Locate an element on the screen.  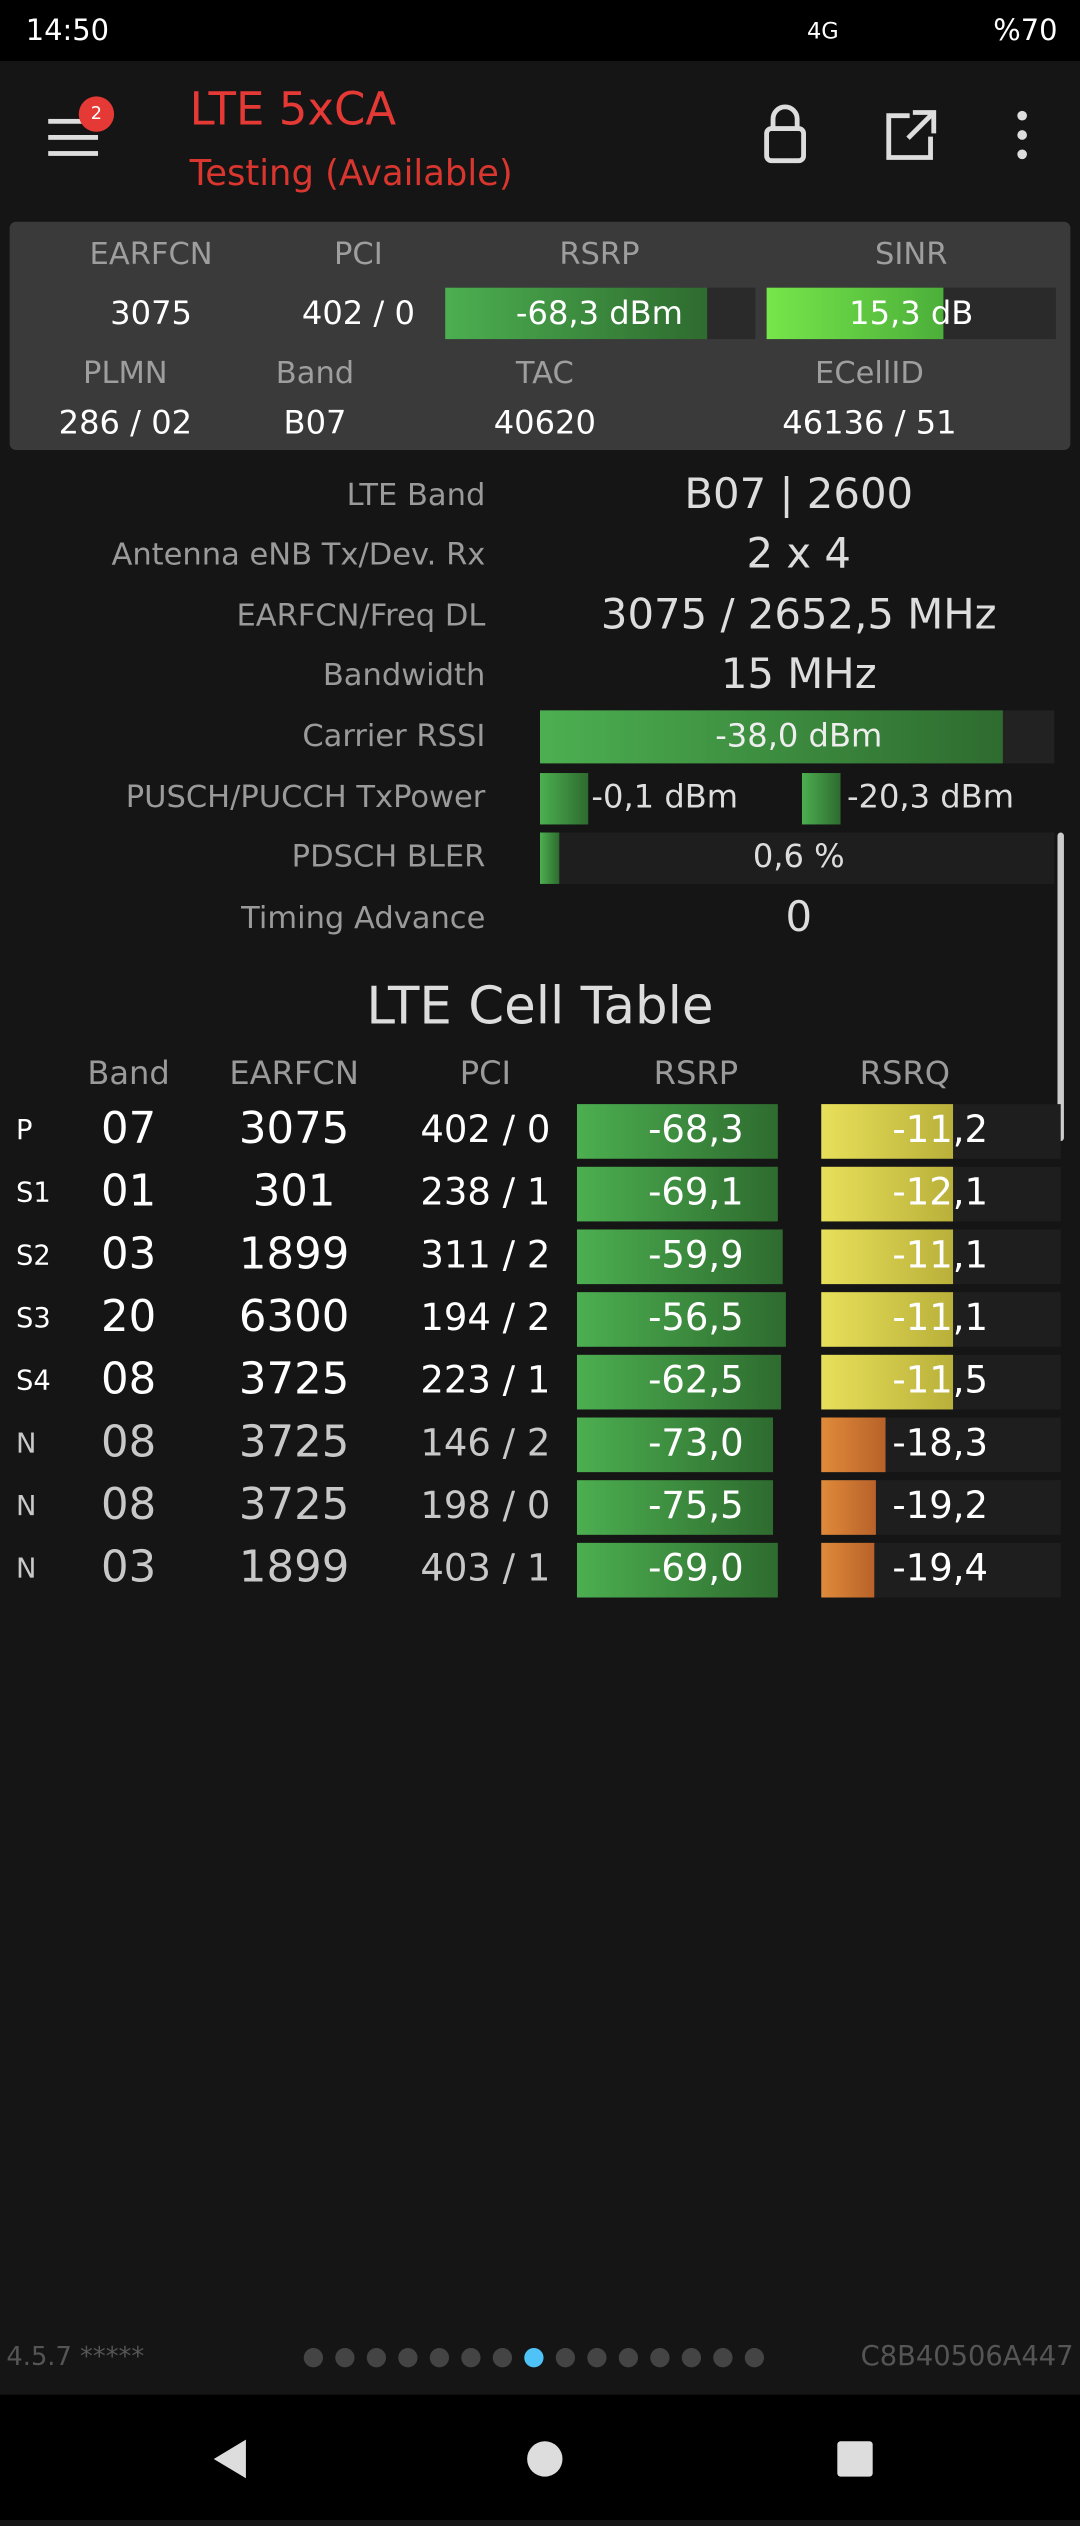
column-header: EARFCN is located at coordinates (294, 1073).